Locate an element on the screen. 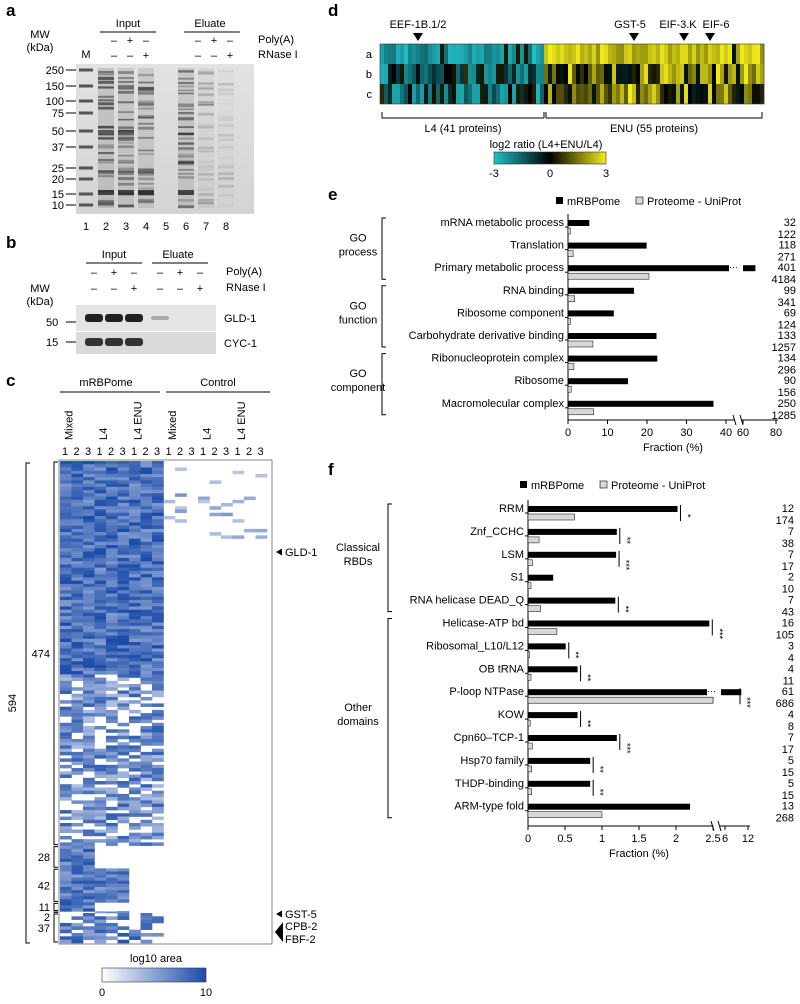 The width and height of the screenshot is (800, 1004). bar-proteome is located at coordinates (569, 389).